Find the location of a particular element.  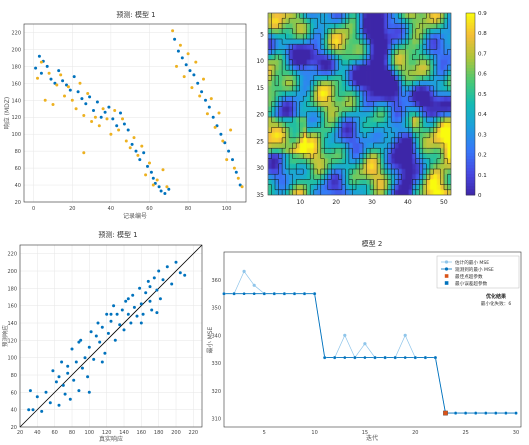

y-tick-label: 200 is located at coordinates (12, 272).